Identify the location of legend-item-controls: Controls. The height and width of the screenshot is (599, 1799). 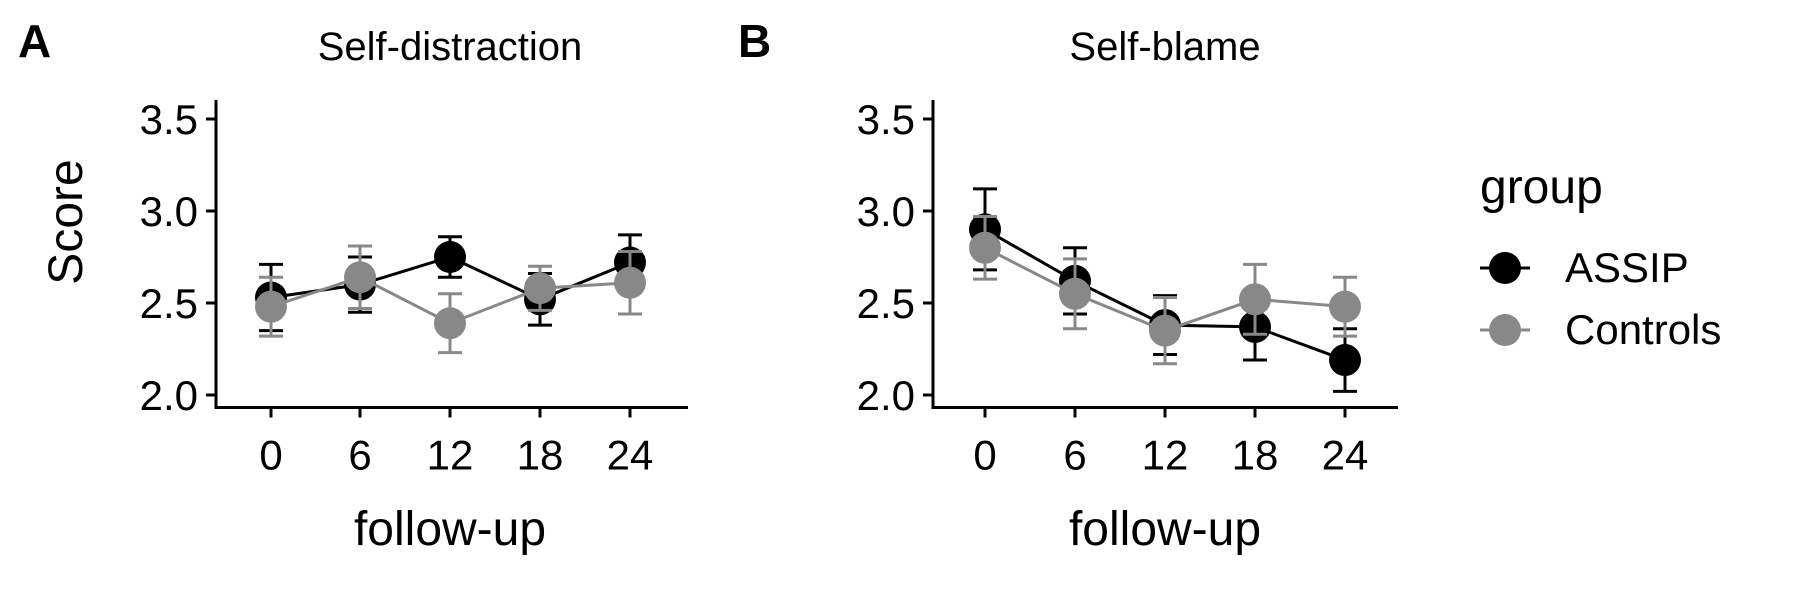
(1600, 329).